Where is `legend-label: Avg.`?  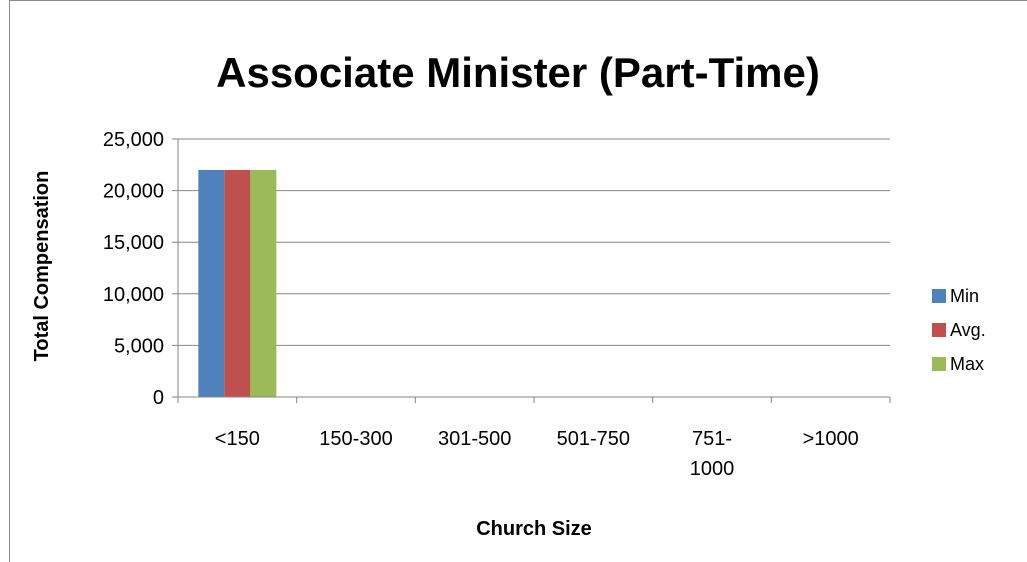
legend-label: Avg. is located at coordinates (968, 330).